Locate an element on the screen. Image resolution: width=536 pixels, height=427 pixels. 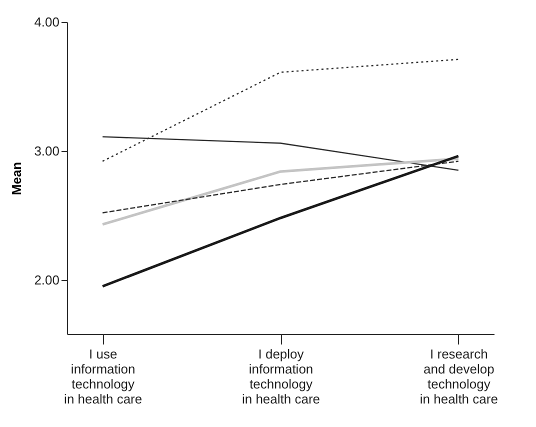
y-tick-label: 4.00 is located at coordinates (47, 22).